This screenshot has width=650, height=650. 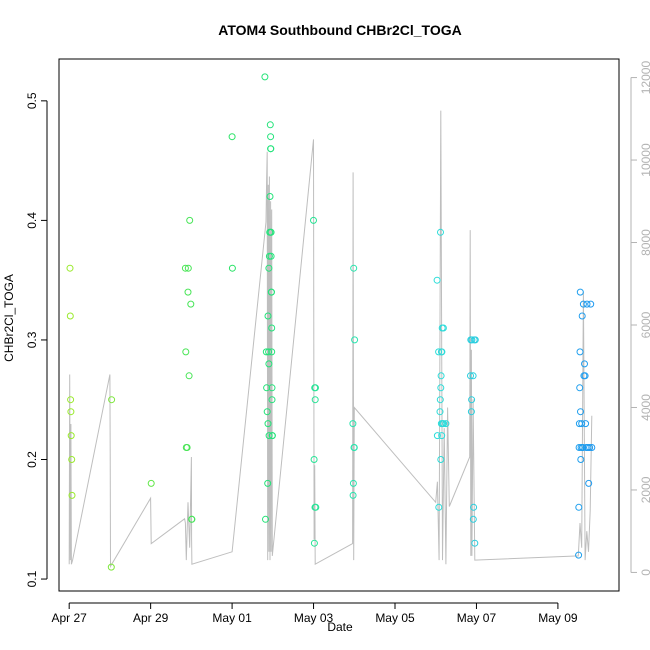 What do you see at coordinates (477, 618) in the screenshot?
I see `x-tick-label: May 07` at bounding box center [477, 618].